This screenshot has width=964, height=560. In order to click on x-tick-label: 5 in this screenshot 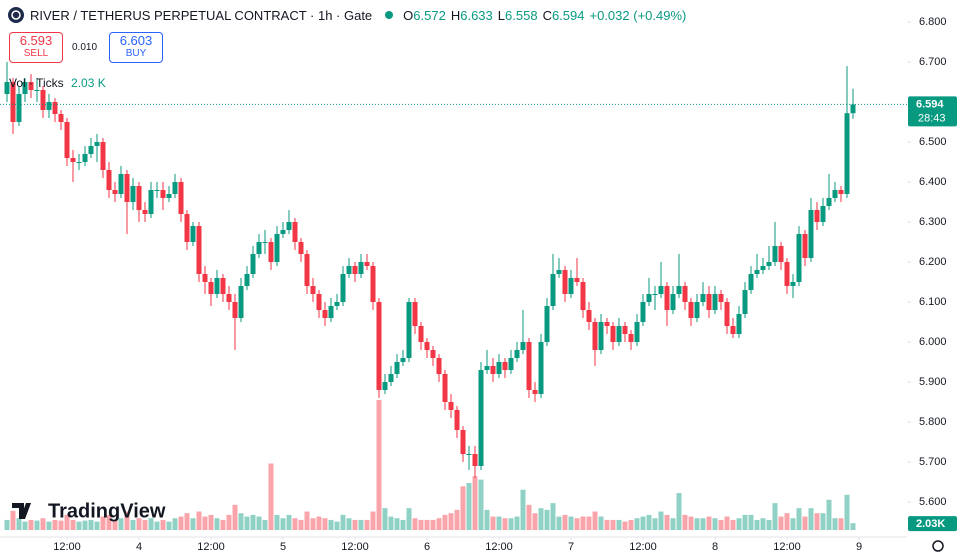, I will do `click(283, 547)`.